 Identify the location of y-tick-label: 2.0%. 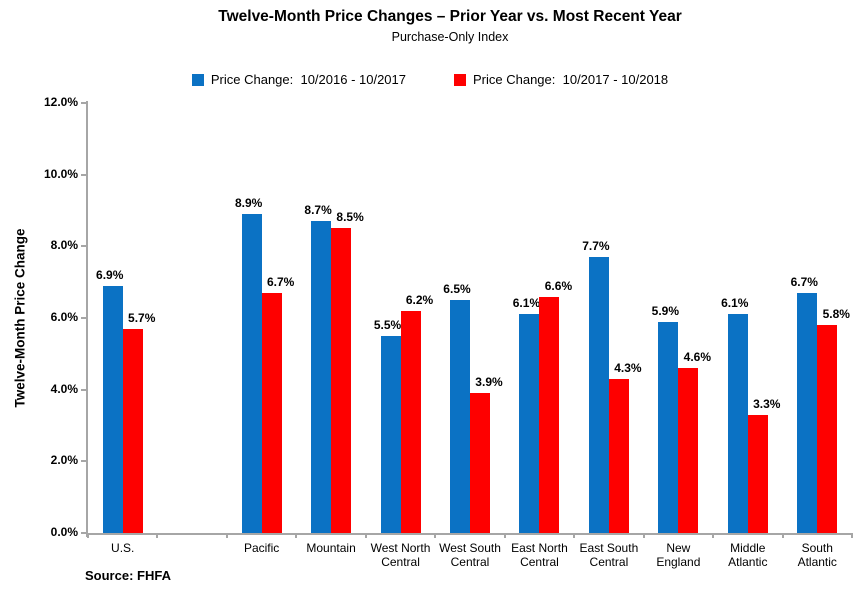
(64, 460).